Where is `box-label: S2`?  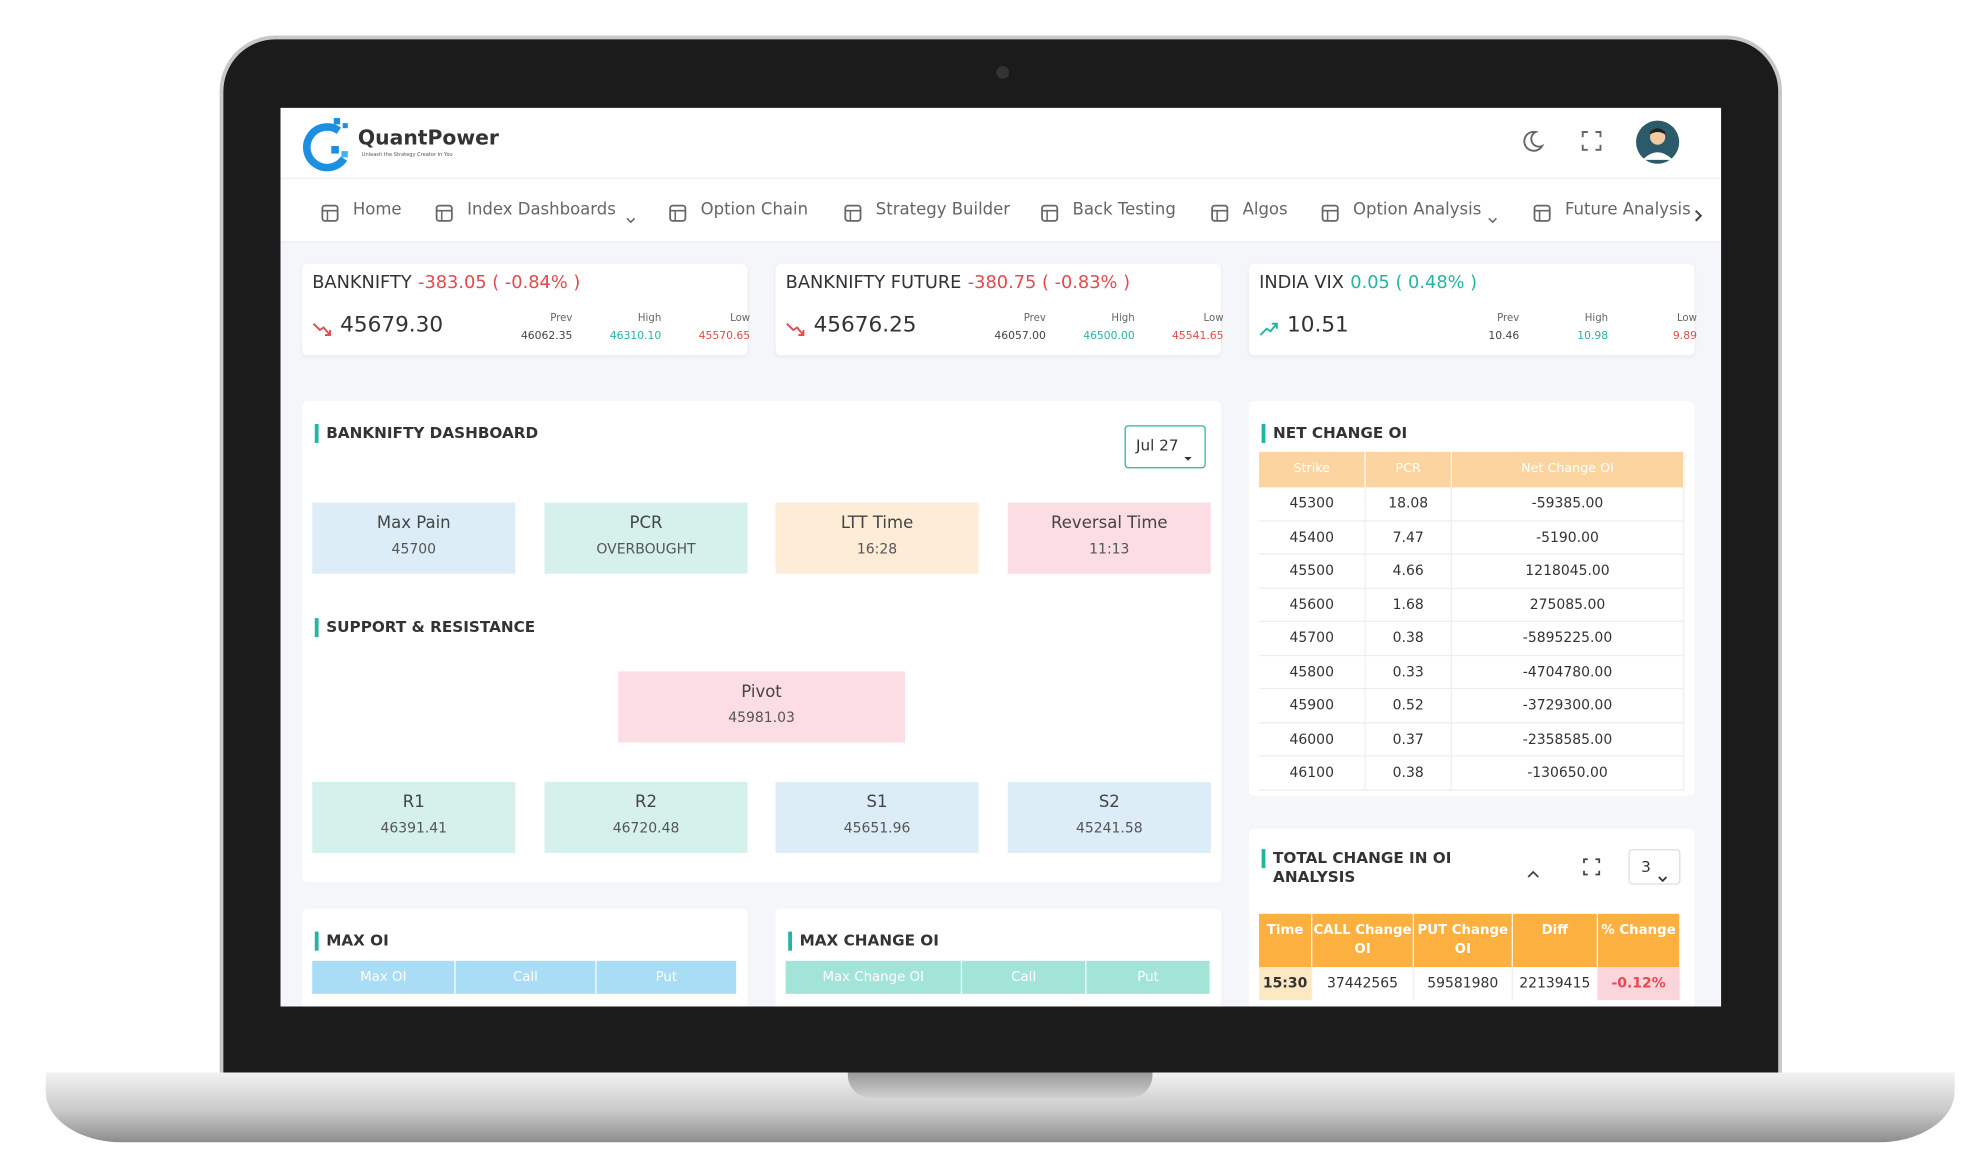 box-label: S2 is located at coordinates (1109, 803).